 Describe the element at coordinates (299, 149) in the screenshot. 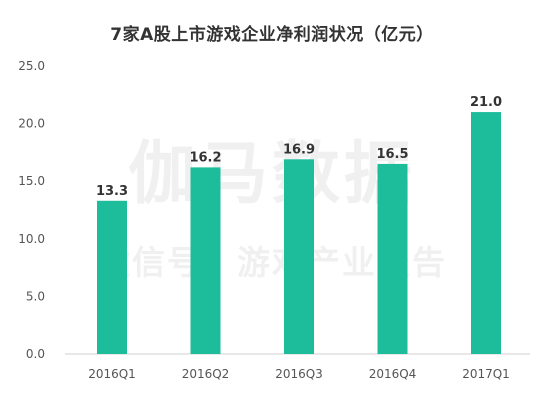

I see `value-label: 16.9` at that location.